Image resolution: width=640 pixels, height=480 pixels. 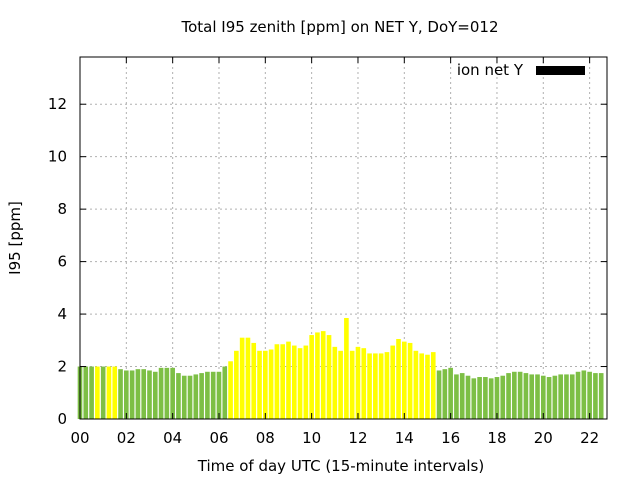 I want to click on x-tick-label: 06, so click(x=218, y=438).